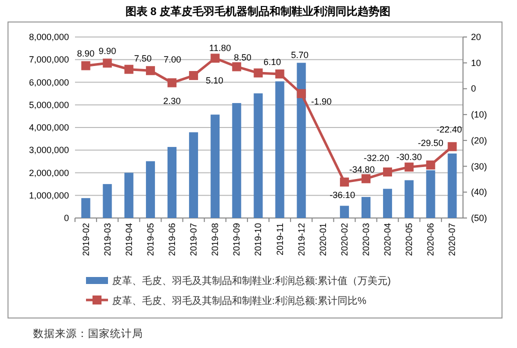 This screenshot has height=348, width=517. I want to click on data-label: -22.40, so click(449, 129).